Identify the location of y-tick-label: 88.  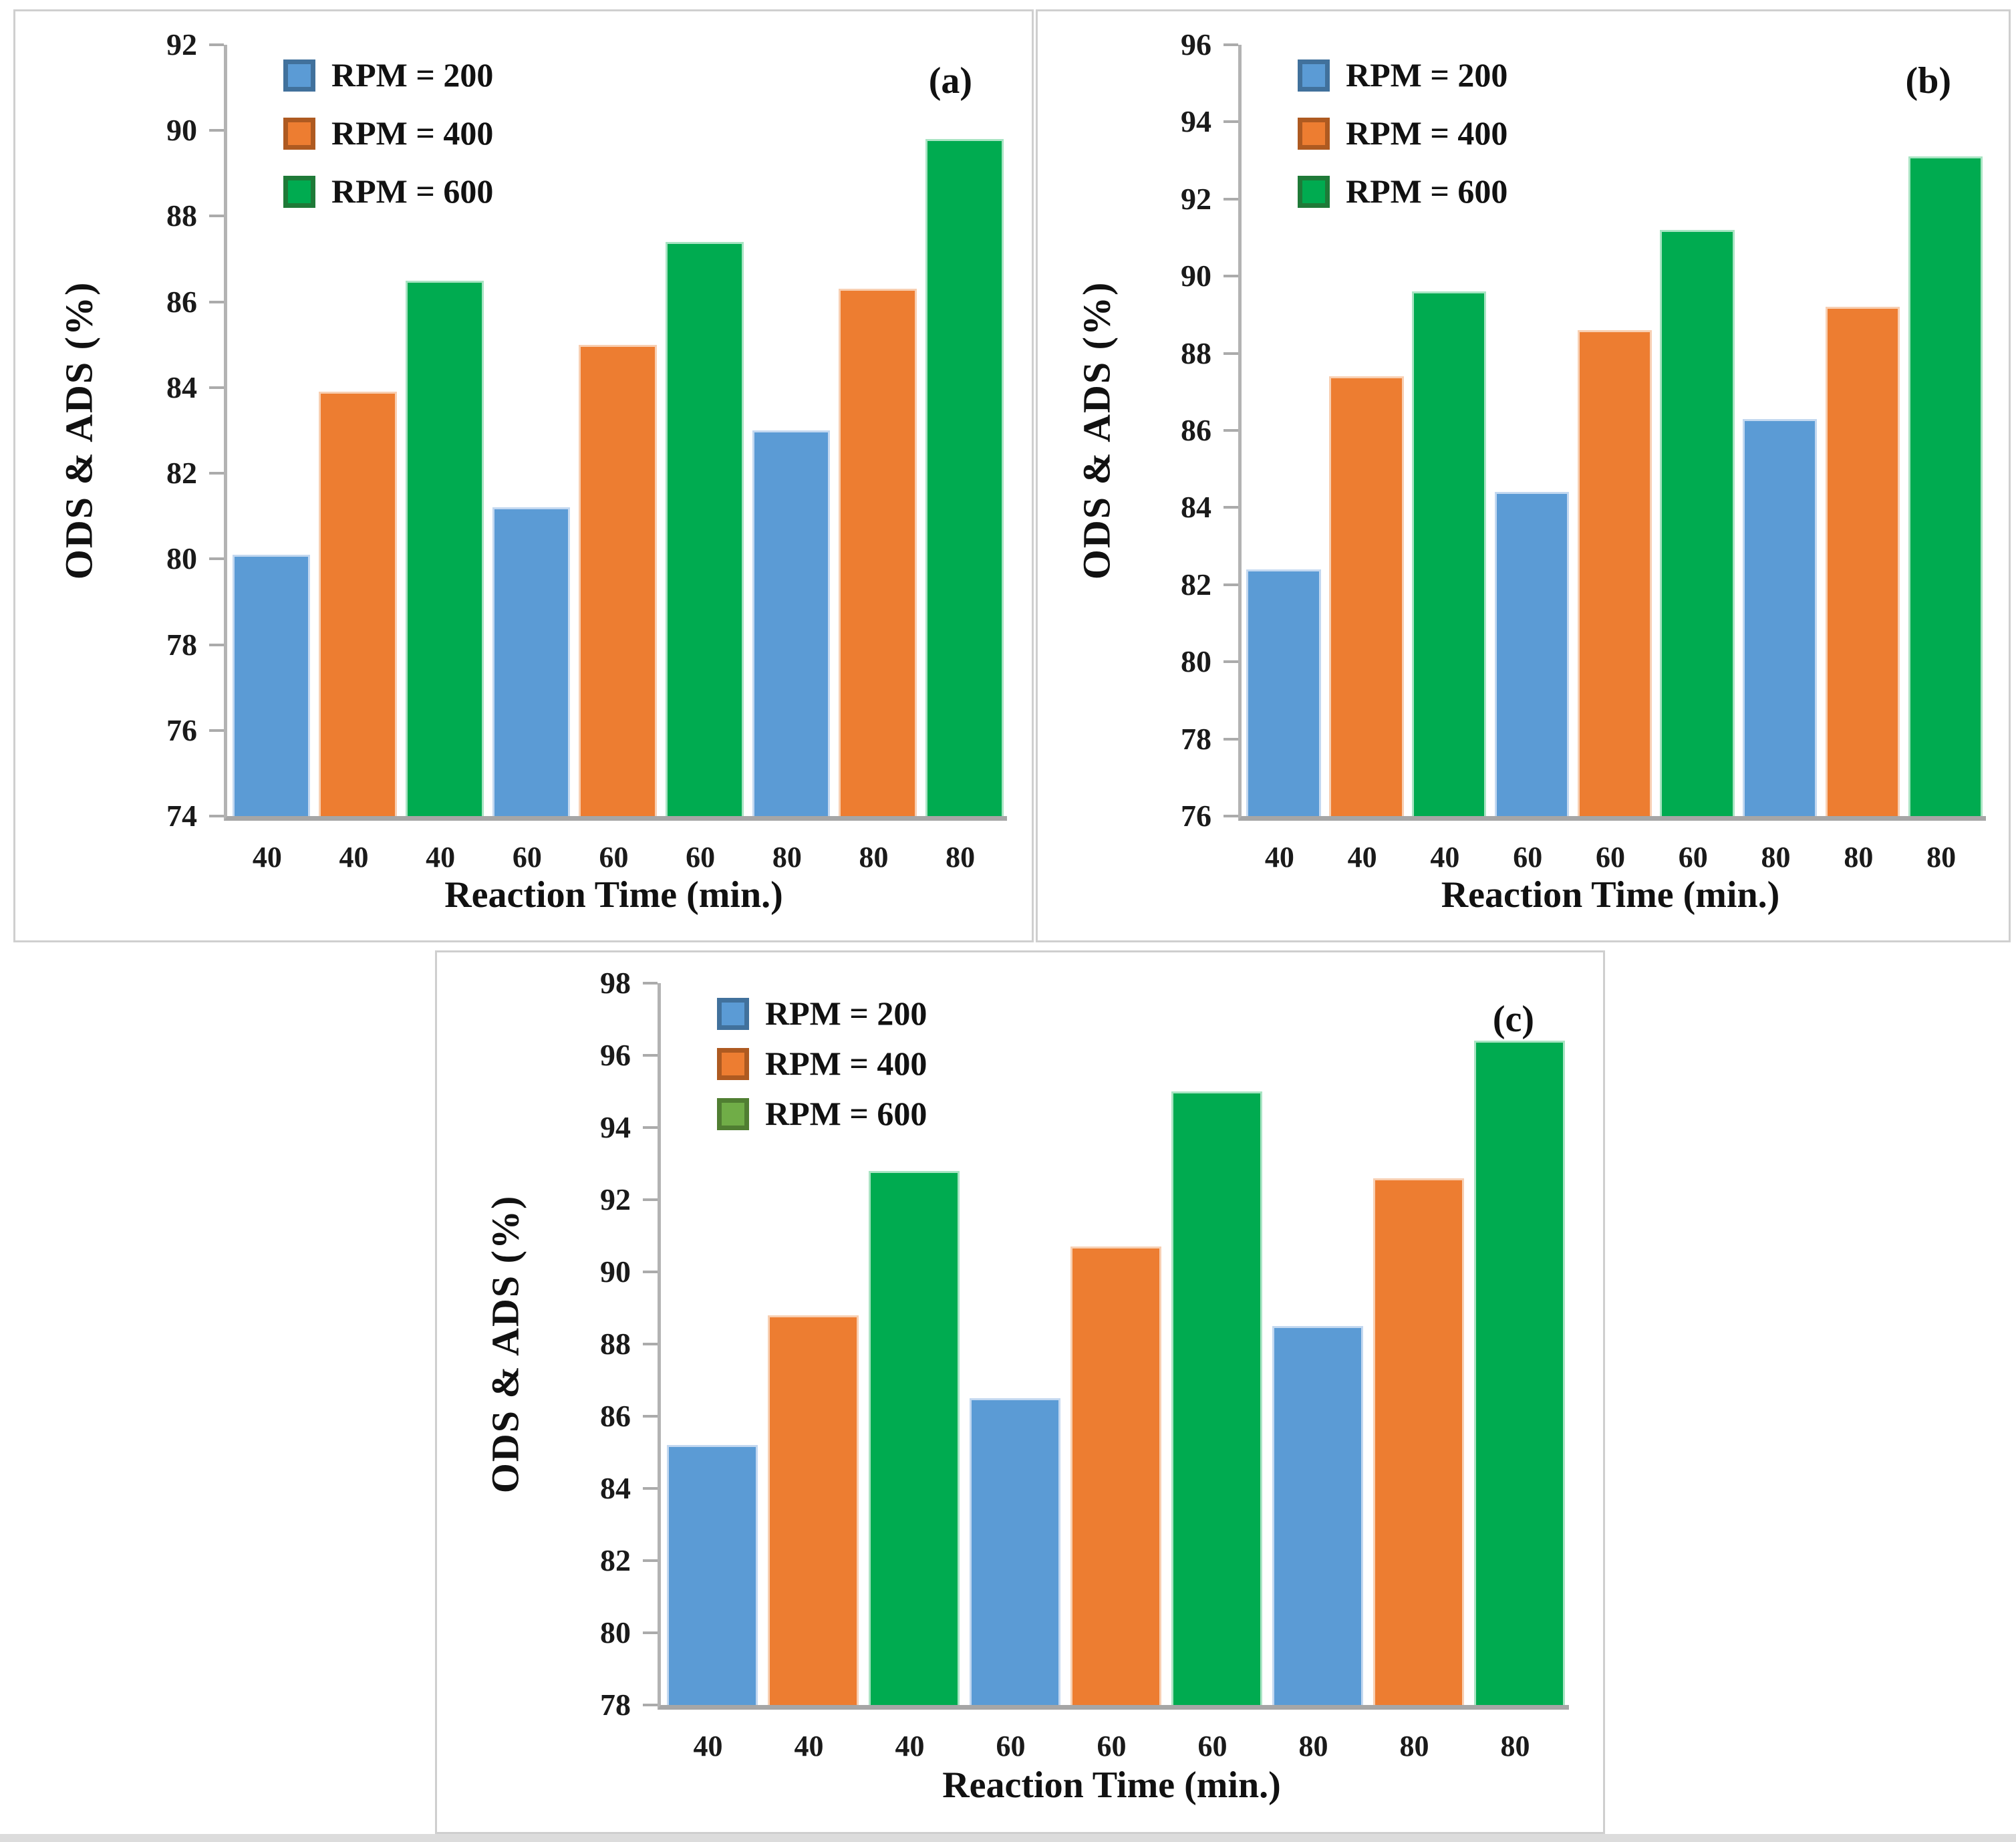
(615, 1344).